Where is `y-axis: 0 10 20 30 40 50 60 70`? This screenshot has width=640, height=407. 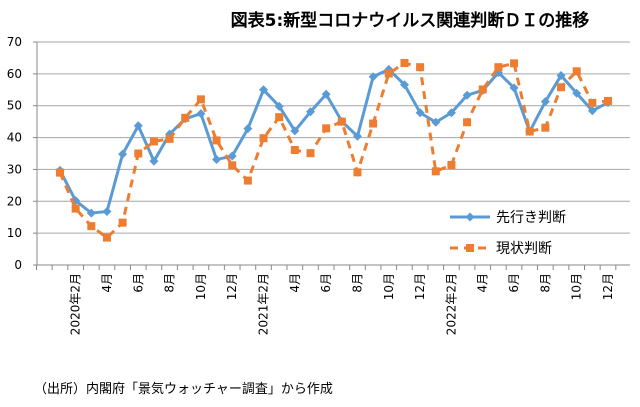 y-axis: 0 10 20 30 40 50 60 70 is located at coordinates (22, 153).